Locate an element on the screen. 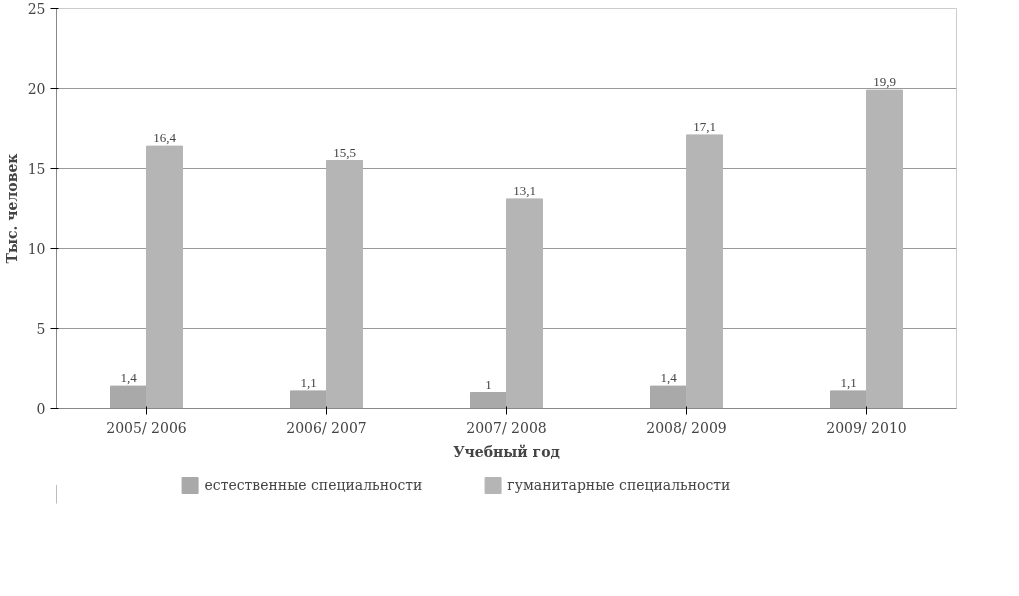  legend-label: гуманитарные специальности is located at coordinates (619, 485).